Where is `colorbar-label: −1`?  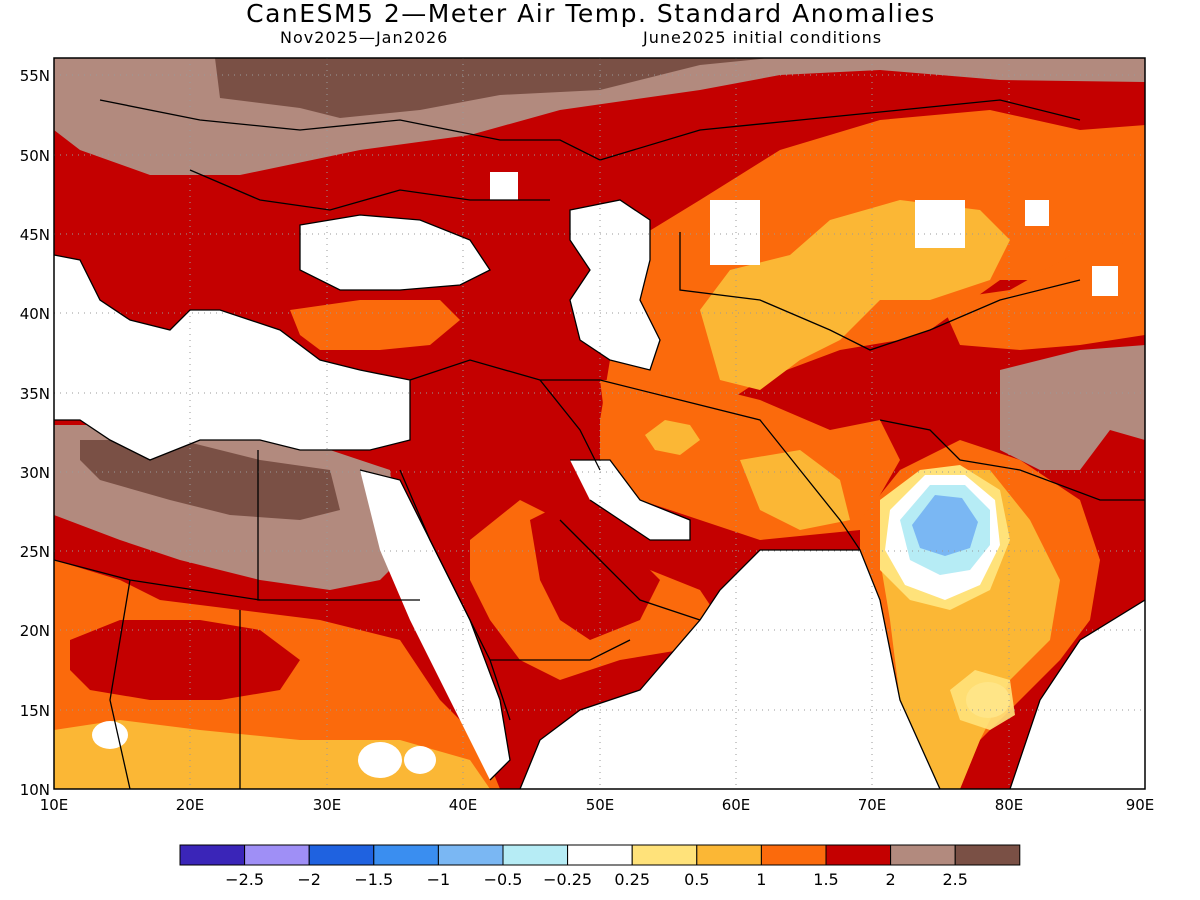 colorbar-label: −1 is located at coordinates (439, 879).